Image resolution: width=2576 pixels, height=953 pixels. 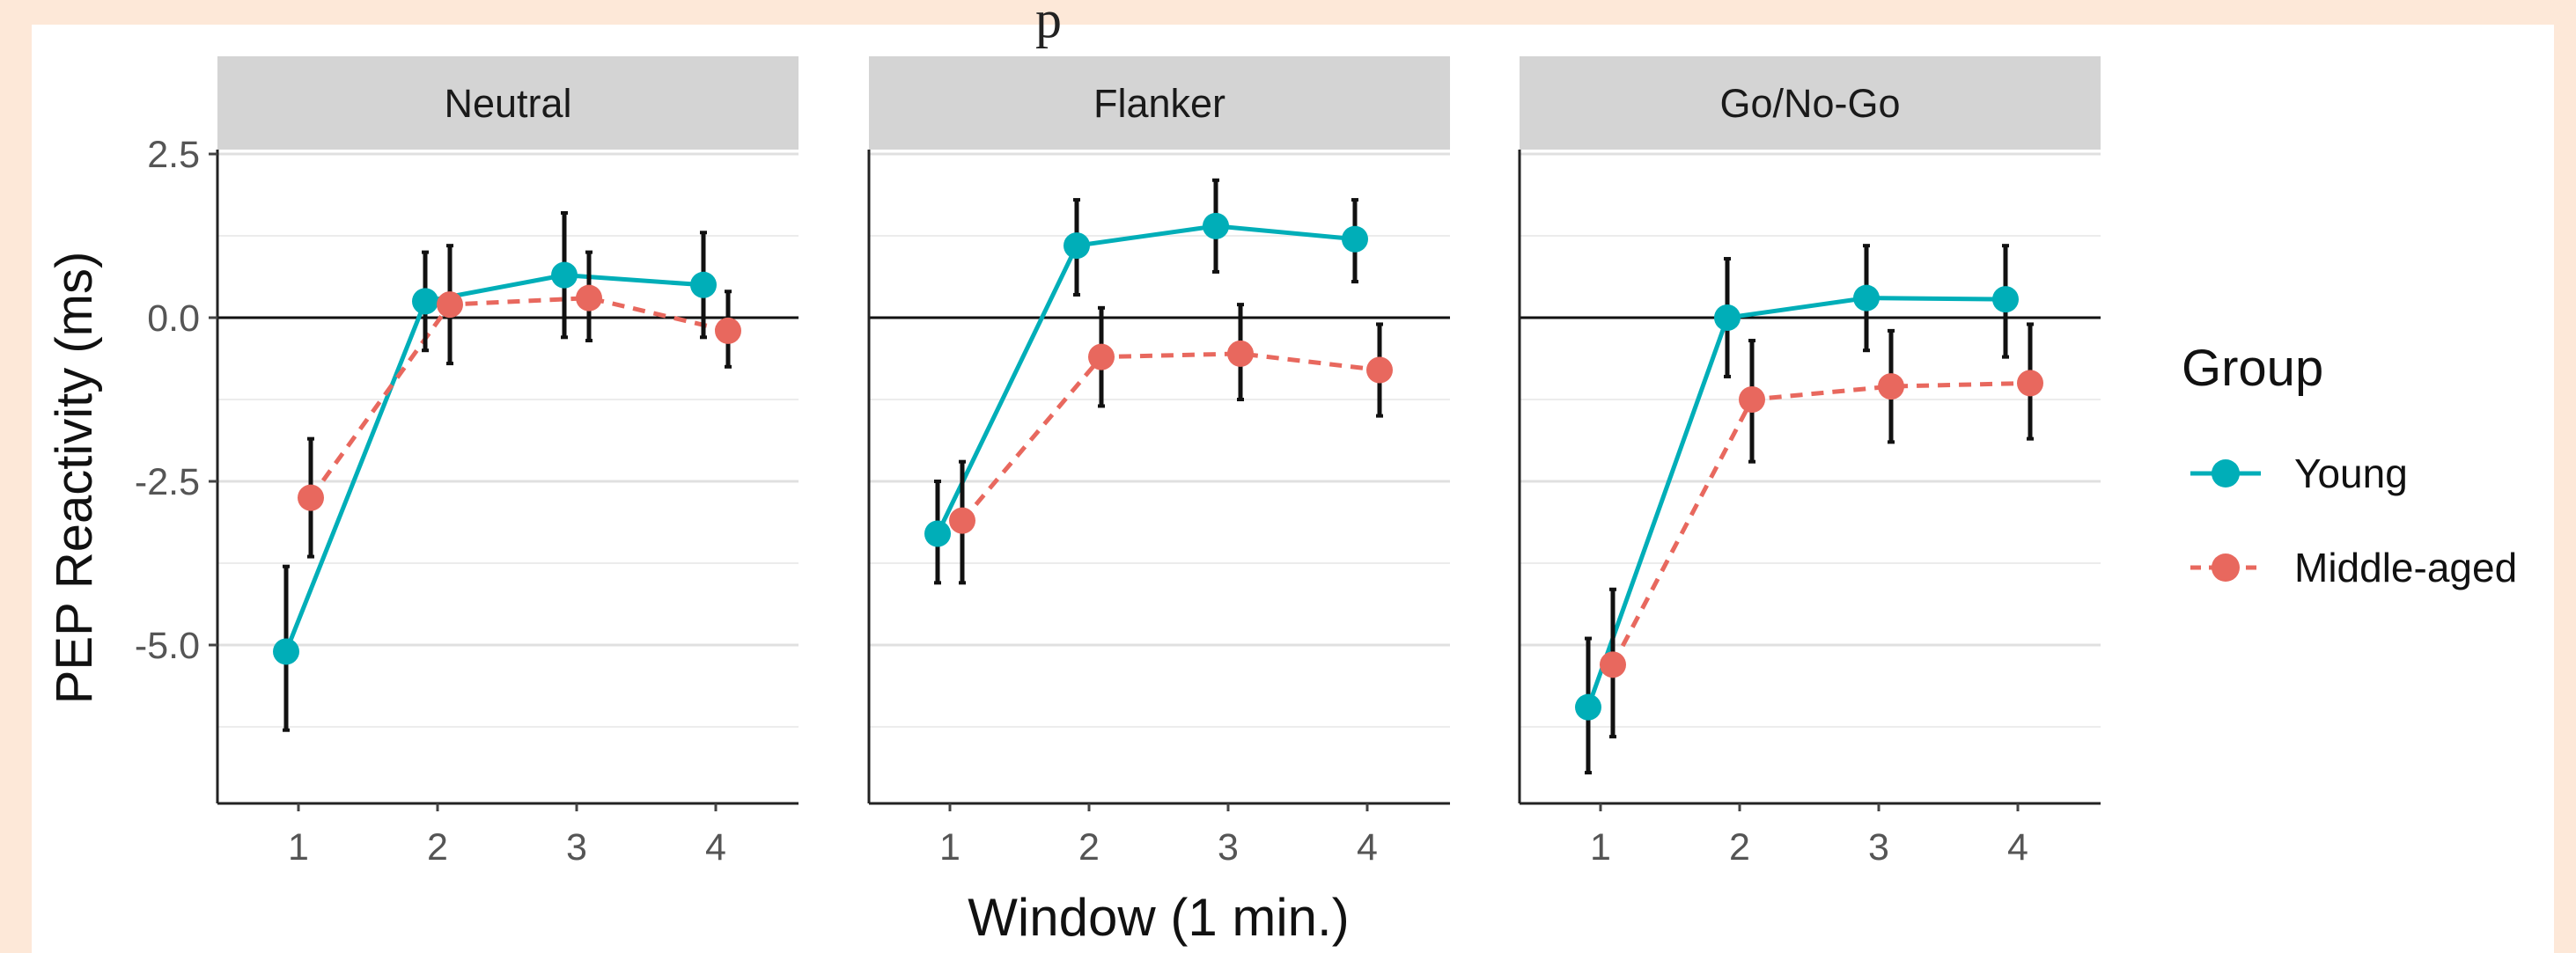 I want to click on legend-title: Group, so click(x=2252, y=369).